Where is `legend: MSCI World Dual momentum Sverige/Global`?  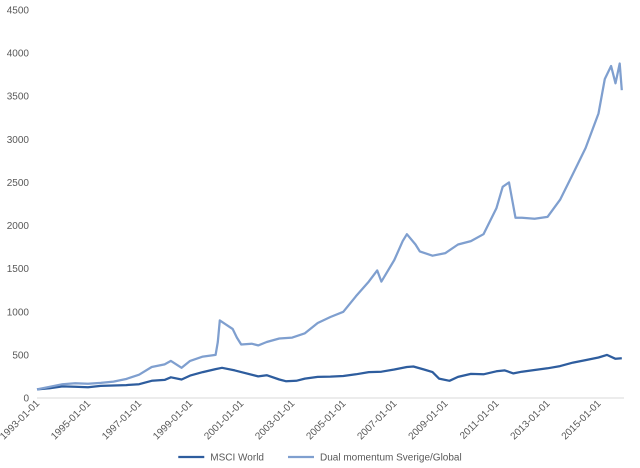 legend: MSCI World Dual momentum Sverige/Global is located at coordinates (320, 458).